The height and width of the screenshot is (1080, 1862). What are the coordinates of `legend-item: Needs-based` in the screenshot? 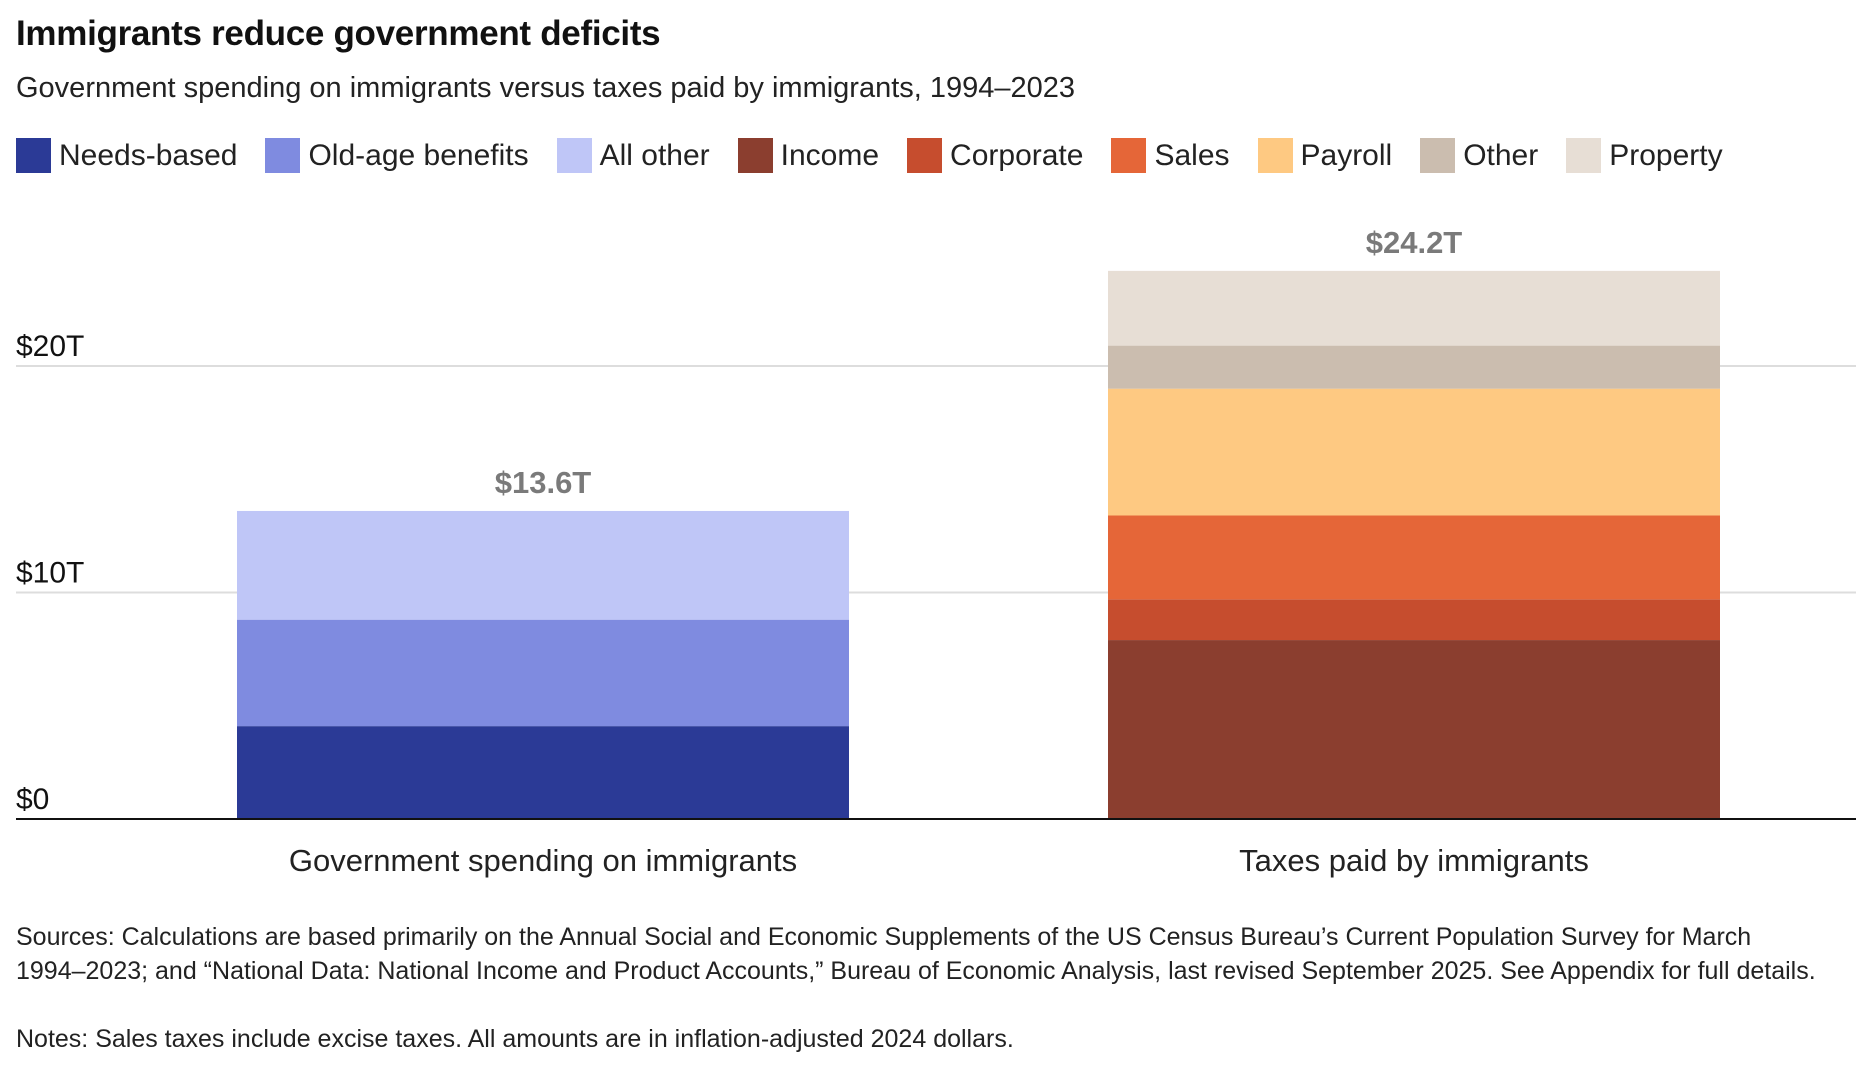 It's located at (126, 155).